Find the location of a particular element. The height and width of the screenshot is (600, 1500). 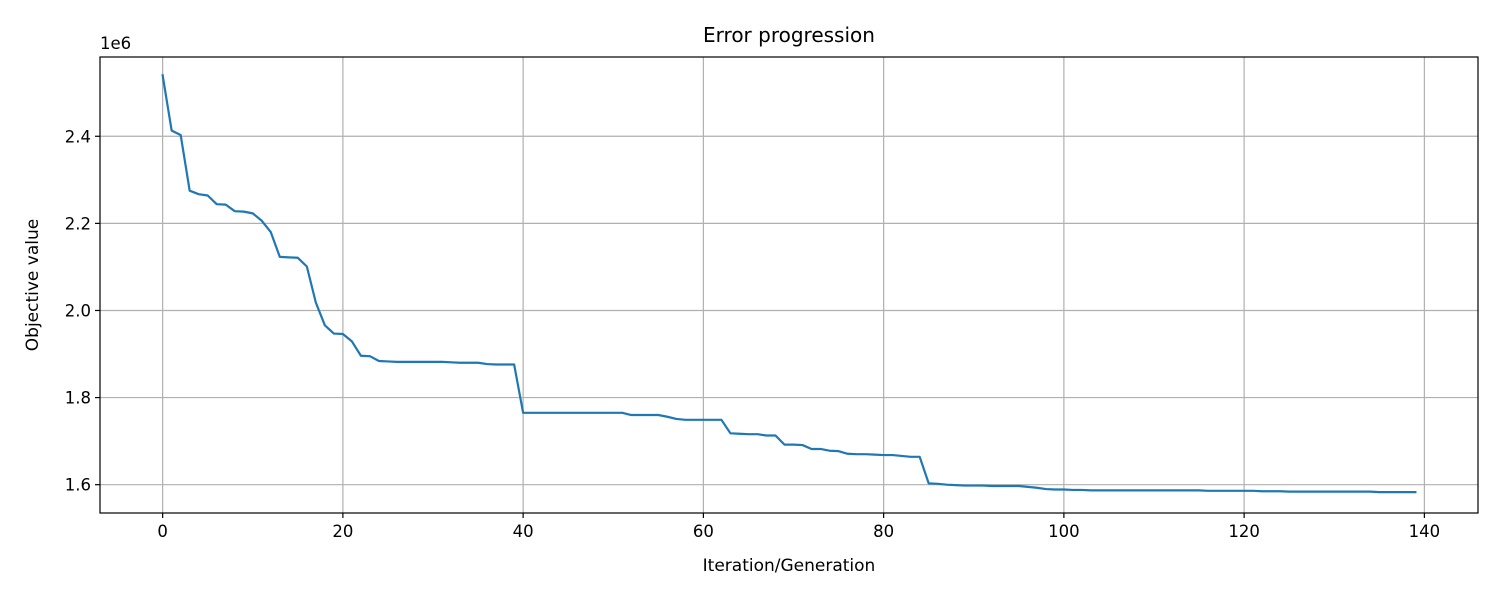

y-axis-label: Objective value is located at coordinates (33, 285).